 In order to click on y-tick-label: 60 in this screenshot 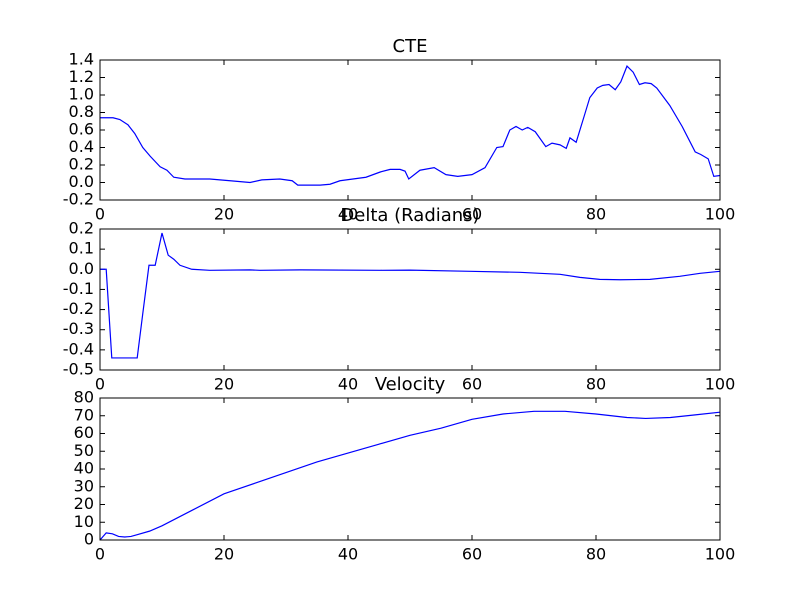, I will do `click(84, 432)`.